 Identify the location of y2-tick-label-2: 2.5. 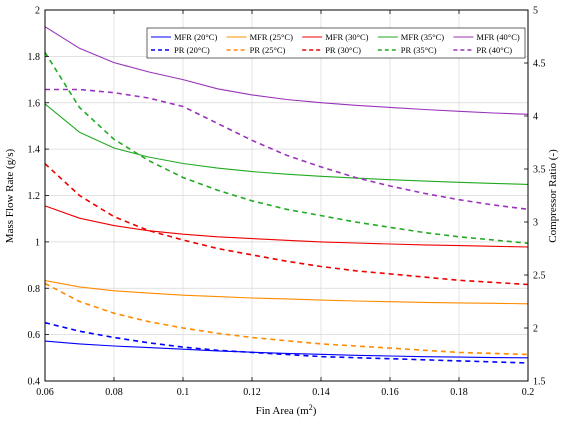
(539, 276).